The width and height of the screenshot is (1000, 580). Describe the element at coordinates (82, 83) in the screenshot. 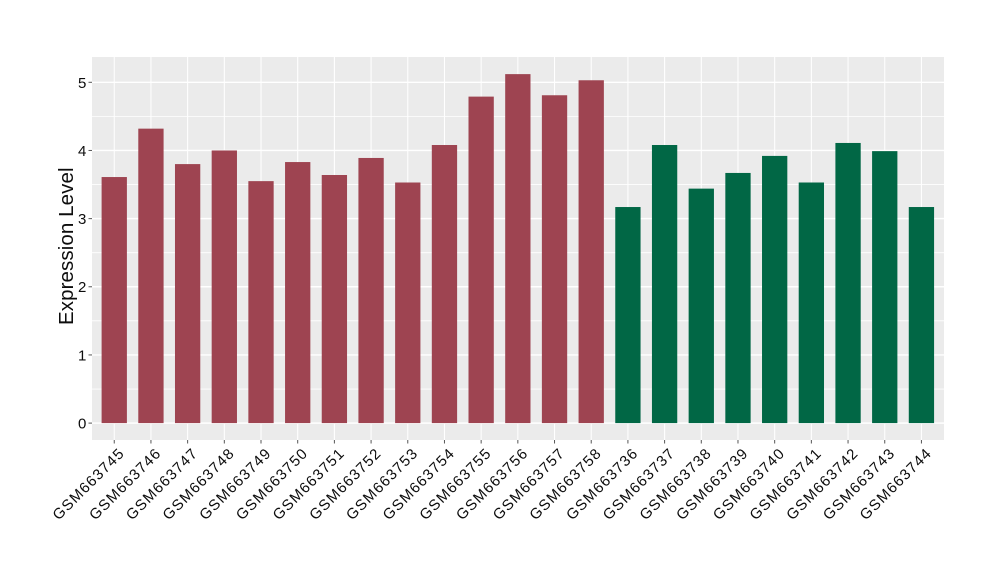

I see `svg-text: 5` at that location.